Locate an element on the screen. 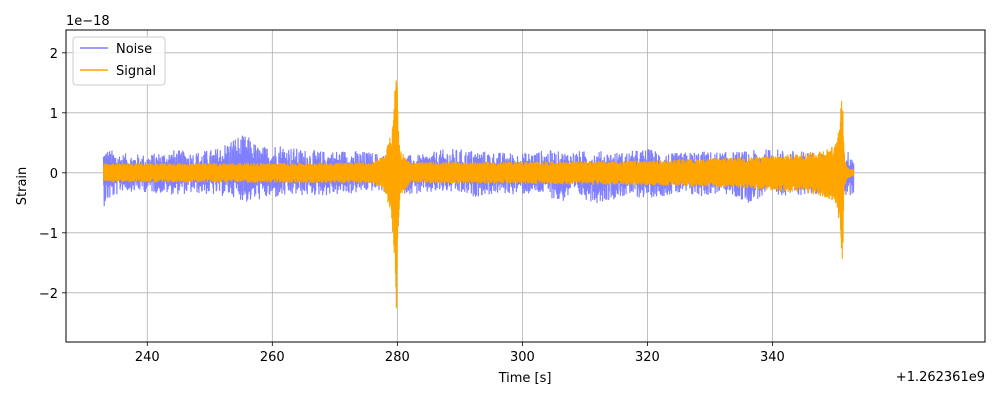 This screenshot has width=1000, height=400. y-tick-label: 0 is located at coordinates (54, 174).